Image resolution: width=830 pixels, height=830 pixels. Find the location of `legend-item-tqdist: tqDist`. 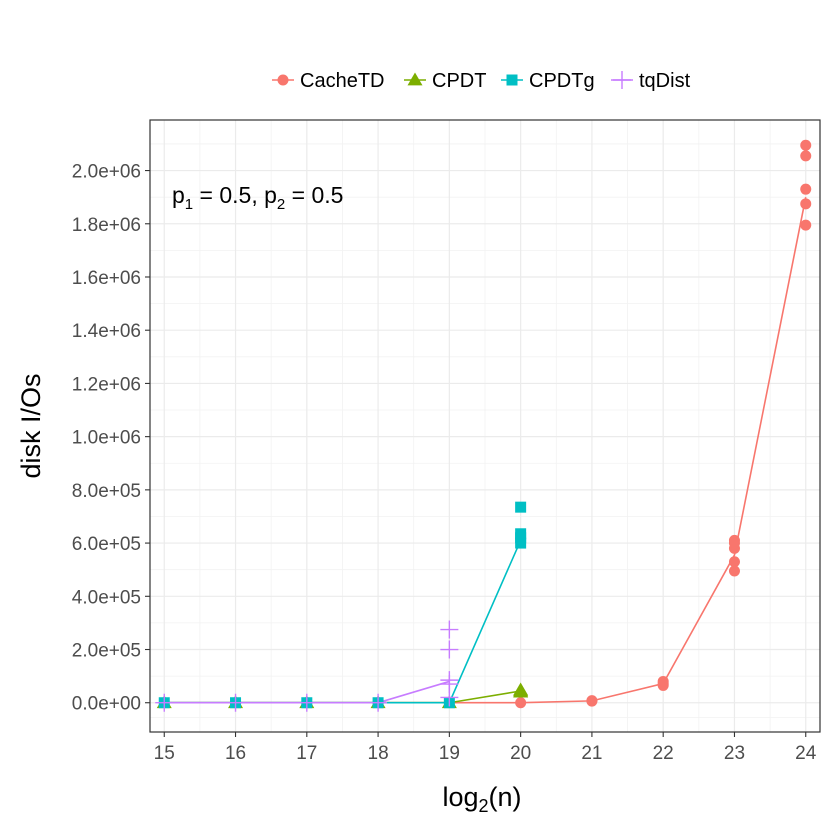

legend-item-tqdist: tqDist is located at coordinates (651, 81).